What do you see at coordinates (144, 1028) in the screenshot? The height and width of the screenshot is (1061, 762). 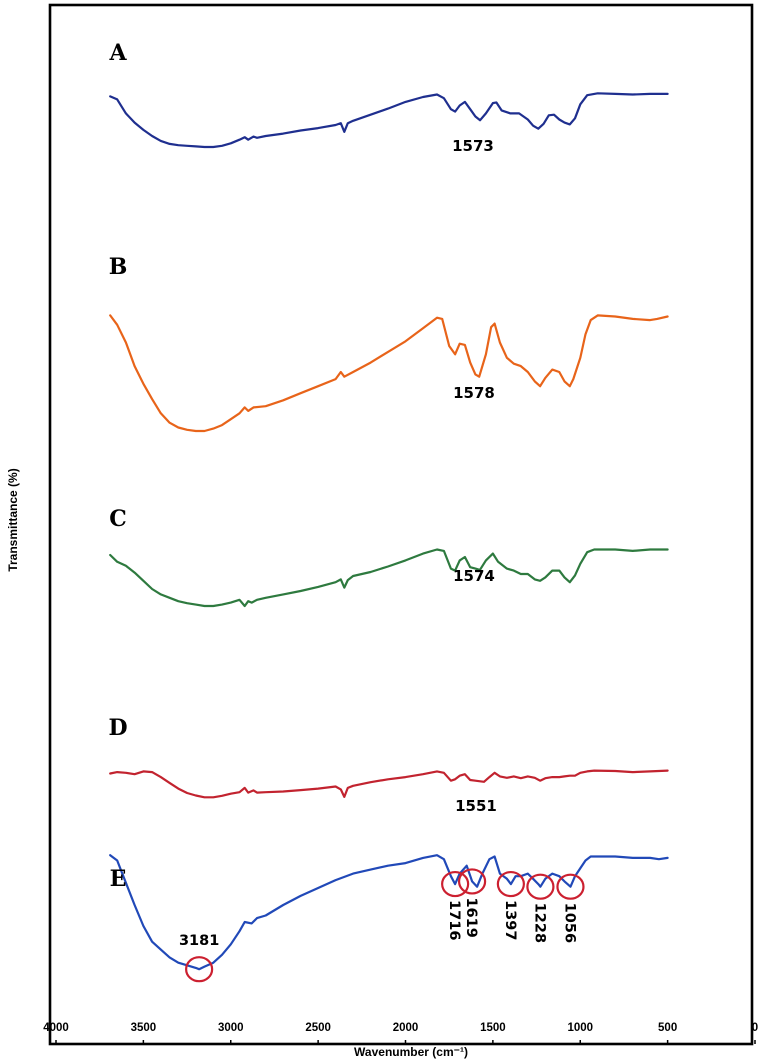 I see `x-tick-label: 3500` at bounding box center [144, 1028].